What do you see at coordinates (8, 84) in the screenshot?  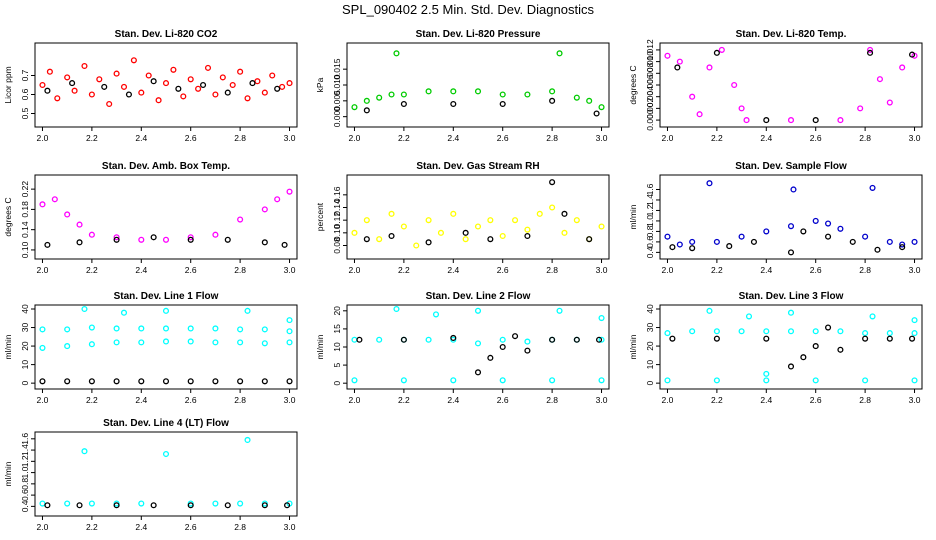 I see `y-axis-label: Licor ppm` at bounding box center [8, 84].